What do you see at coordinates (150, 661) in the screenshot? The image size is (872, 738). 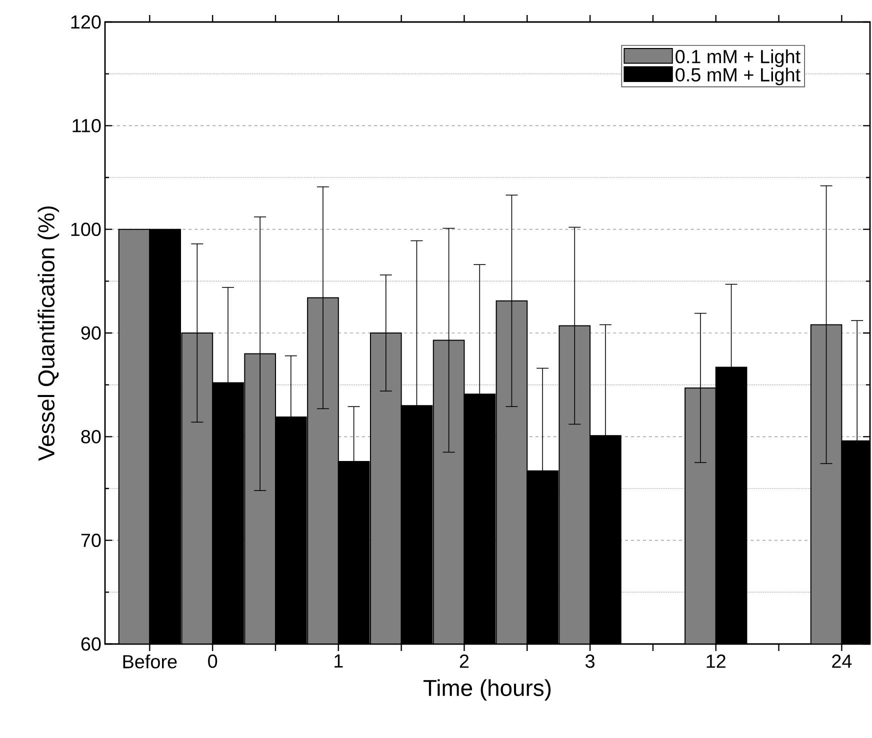 I see `x-tick-label: Before` at bounding box center [150, 661].